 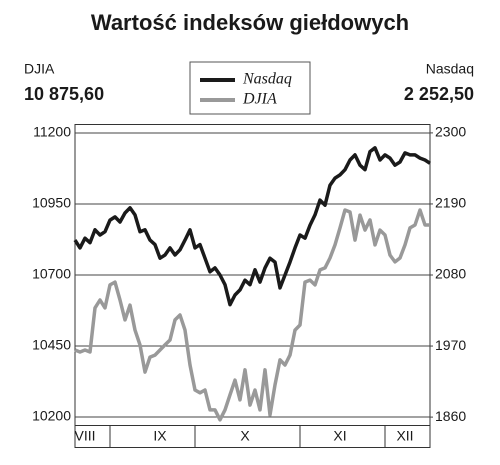 I want to click on x-tick-label: X, so click(x=245, y=436).